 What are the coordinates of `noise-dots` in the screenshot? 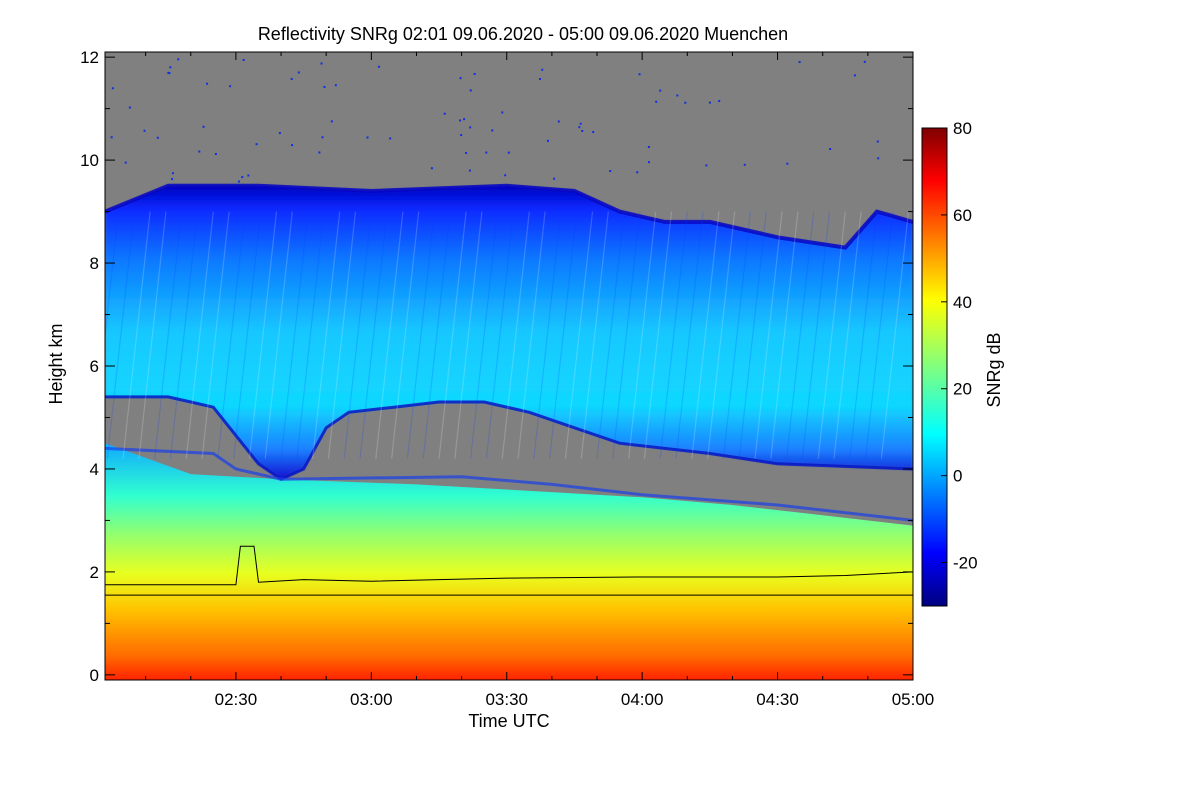 It's located at (495, 120).